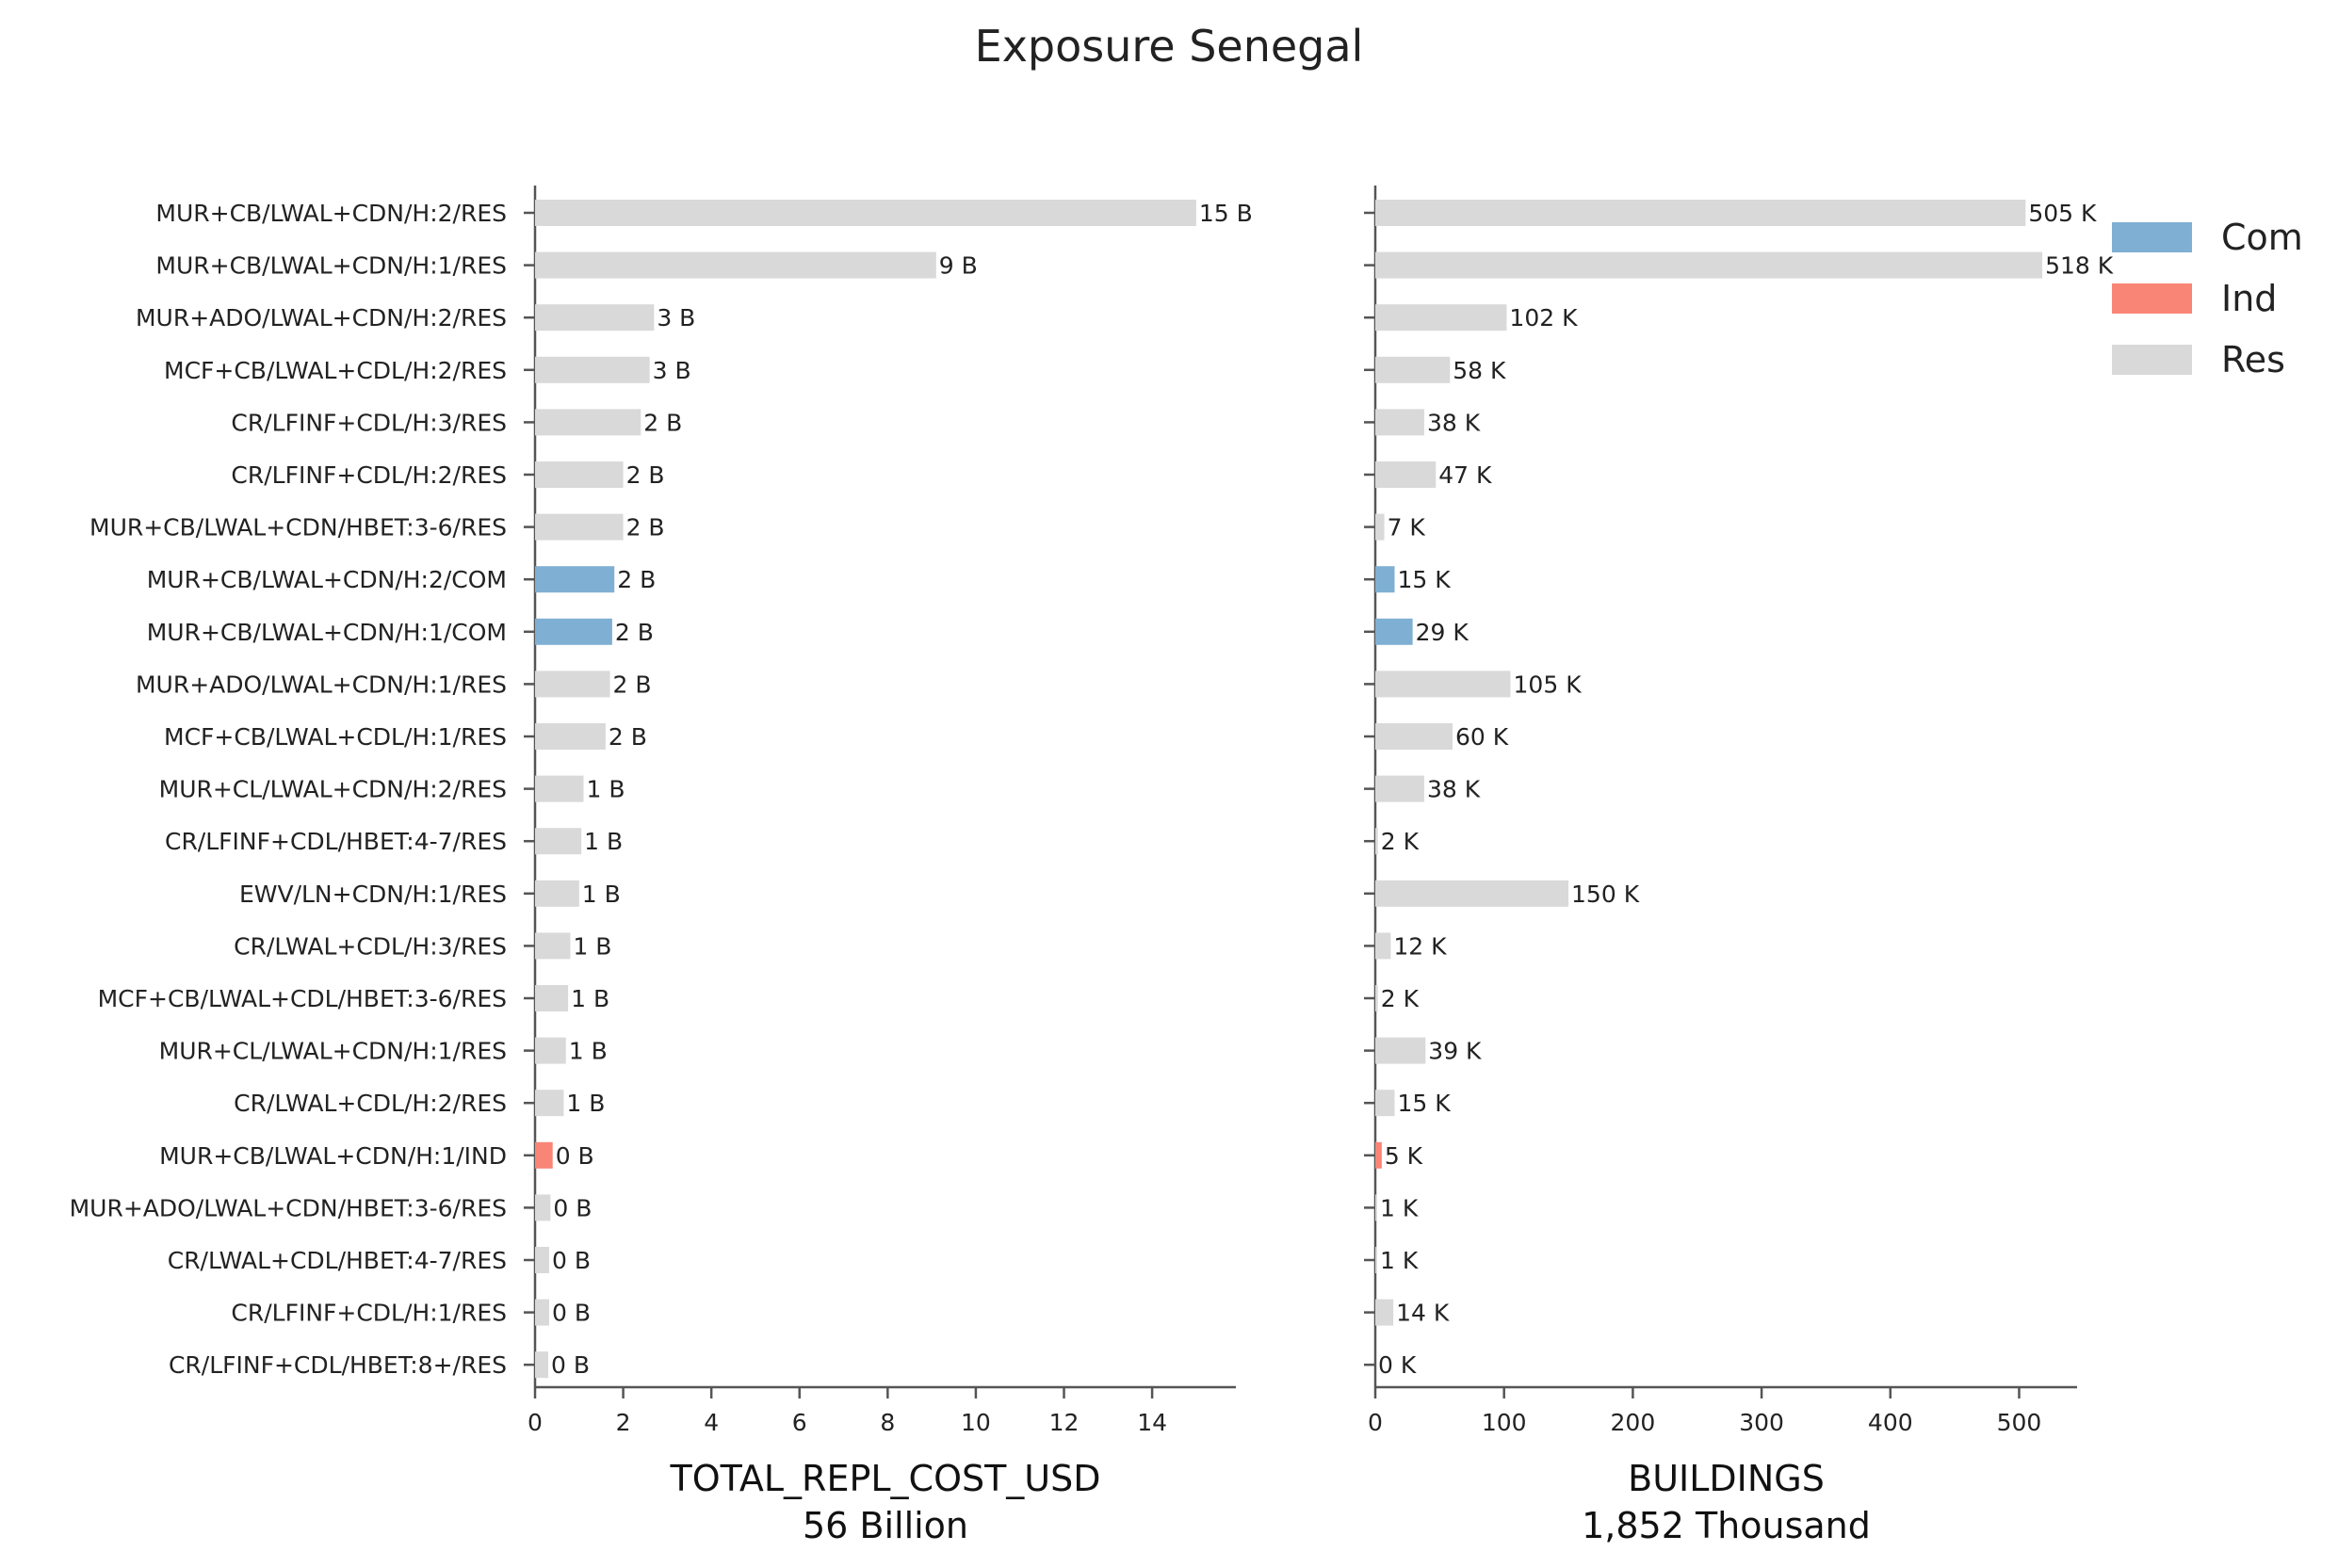 The image size is (2338, 1568). Describe the element at coordinates (1455, 1051) in the screenshot. I see `buildings-value-label: 39 K` at that location.